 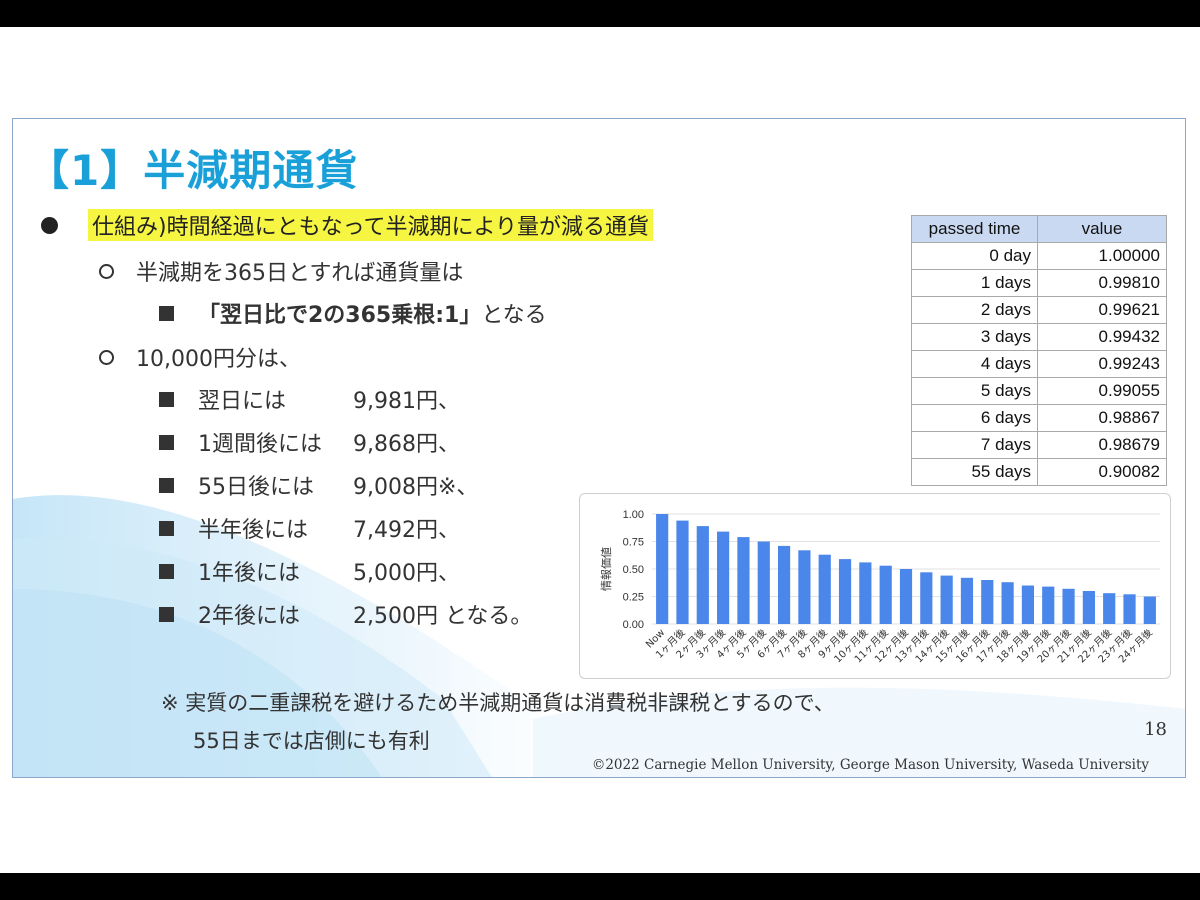 I want to click on sub-bullet-halflife: 半減期を365日とすれば通貨量は, so click(x=281, y=271).